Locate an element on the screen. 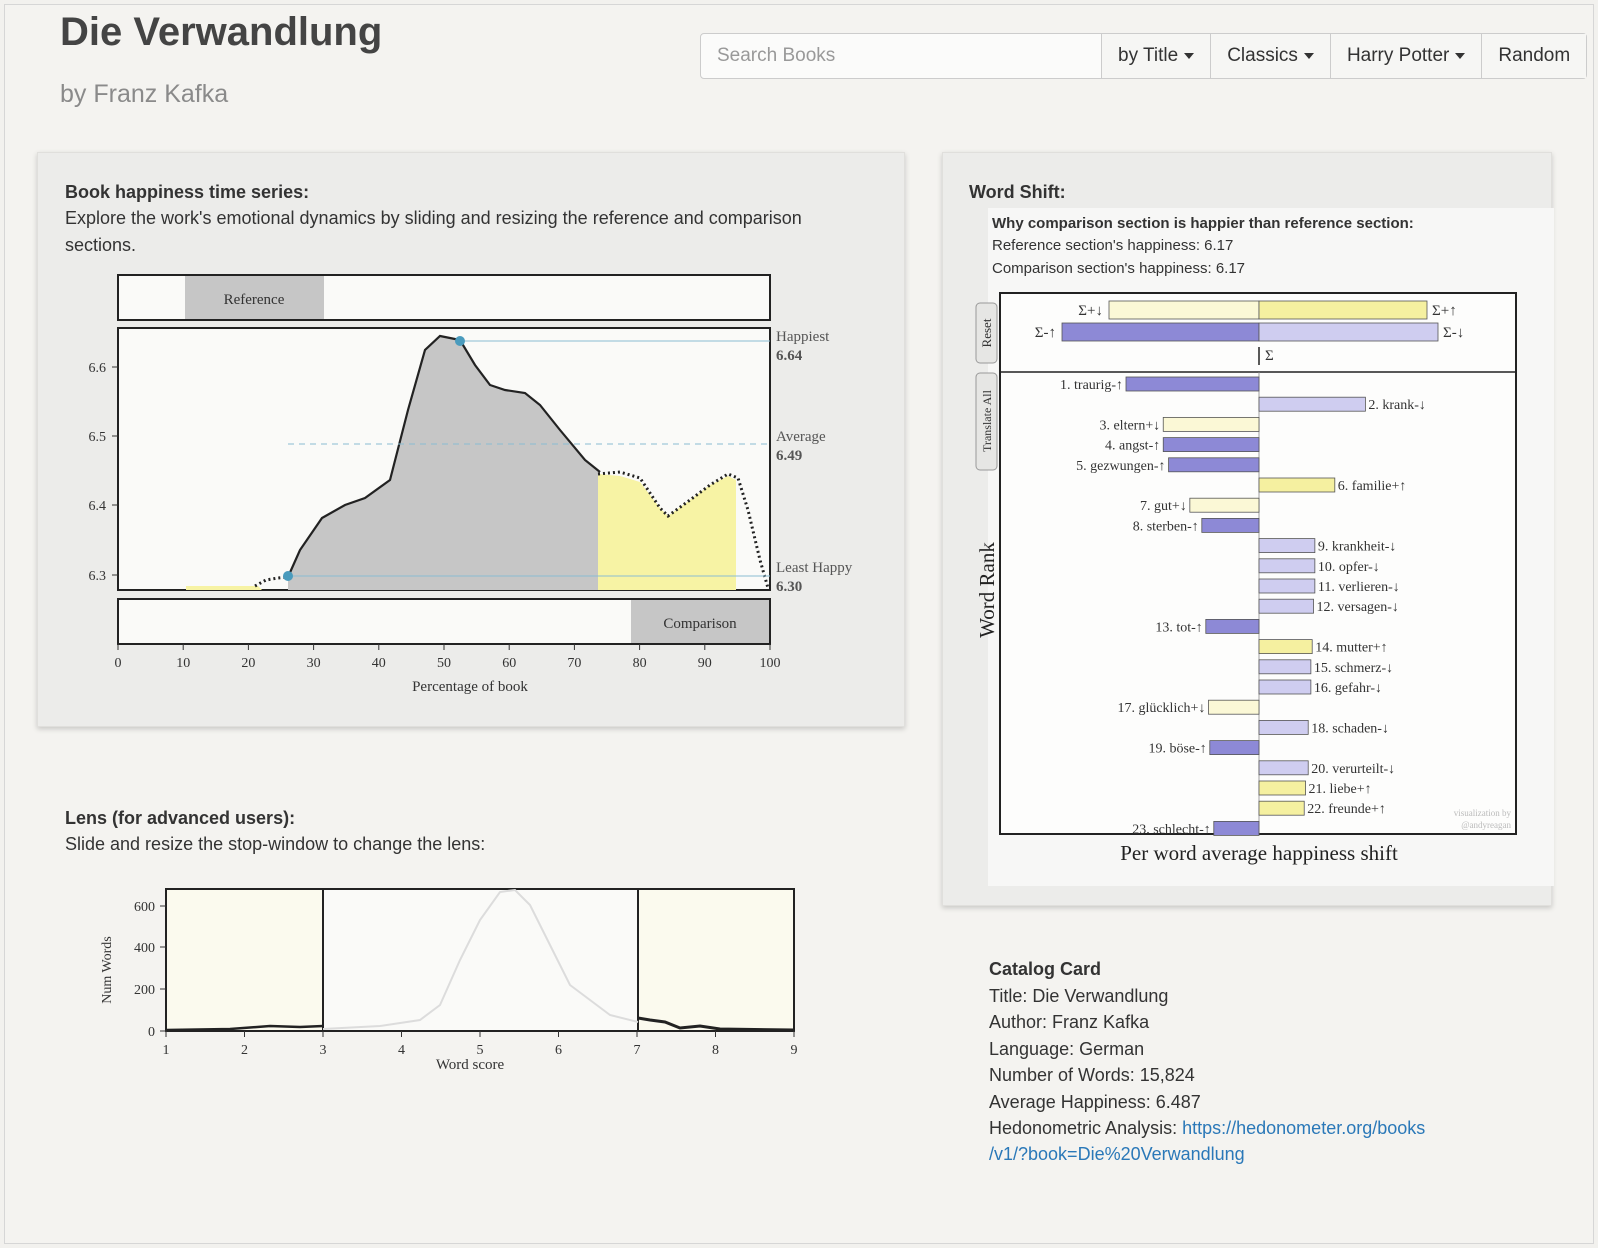 The height and width of the screenshot is (1248, 1598). caret-down-icon is located at coordinates (1189, 56).